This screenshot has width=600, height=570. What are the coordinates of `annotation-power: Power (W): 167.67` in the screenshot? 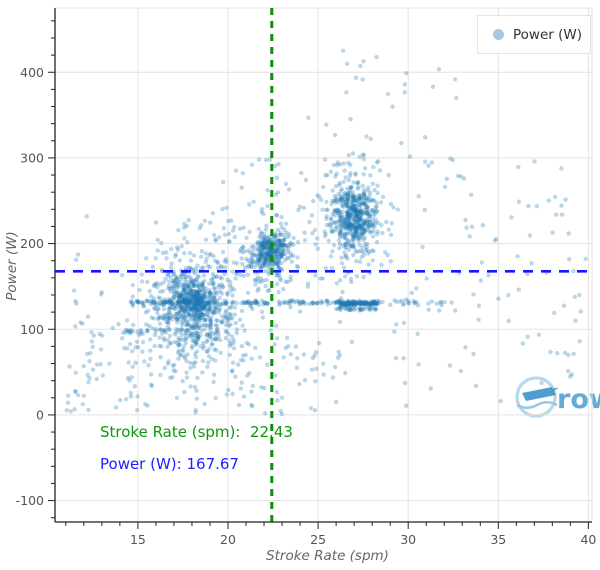 It's located at (169, 464).